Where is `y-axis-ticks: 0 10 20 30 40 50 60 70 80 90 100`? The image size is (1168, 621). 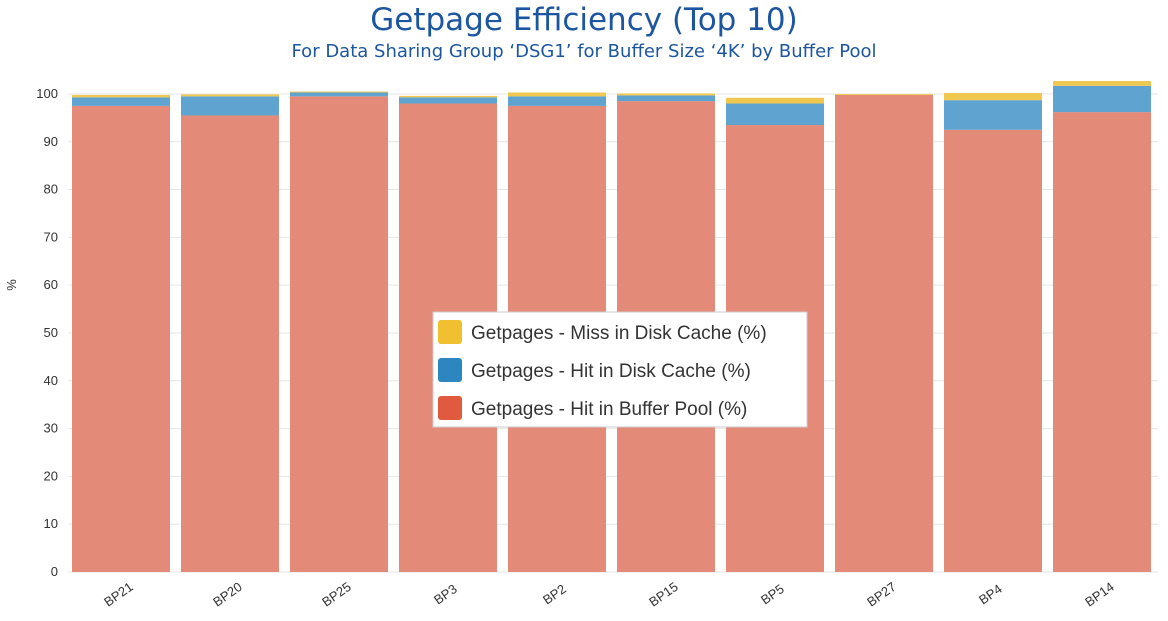
y-axis-ticks: 0 10 20 30 40 50 60 70 80 90 100 is located at coordinates (47, 332).